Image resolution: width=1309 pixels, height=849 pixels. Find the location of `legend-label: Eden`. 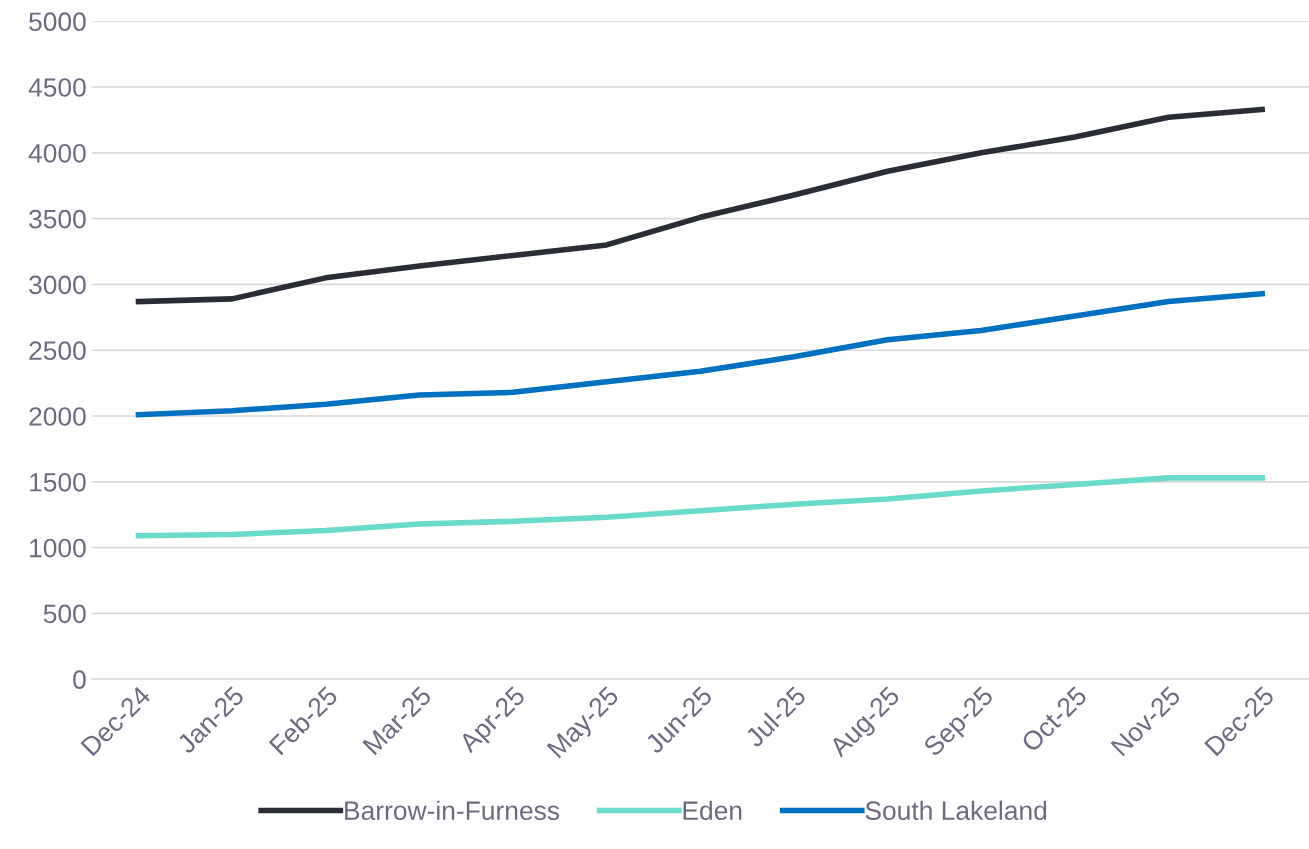

legend-label: Eden is located at coordinates (712, 810).